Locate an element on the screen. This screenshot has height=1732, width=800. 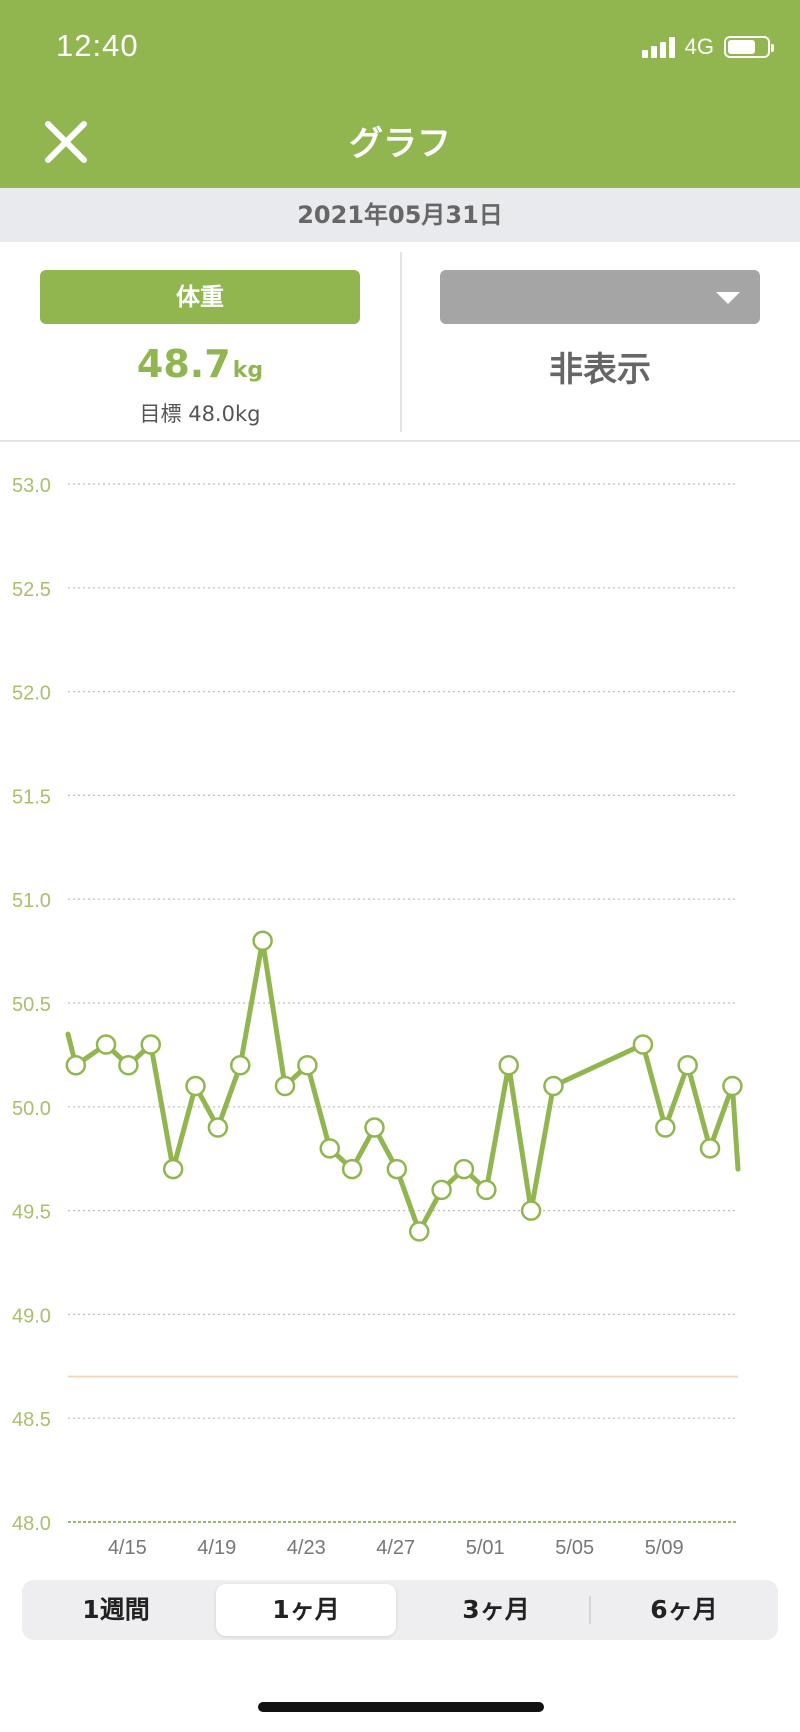
metric-weight-button: 体重 is located at coordinates (200, 297).